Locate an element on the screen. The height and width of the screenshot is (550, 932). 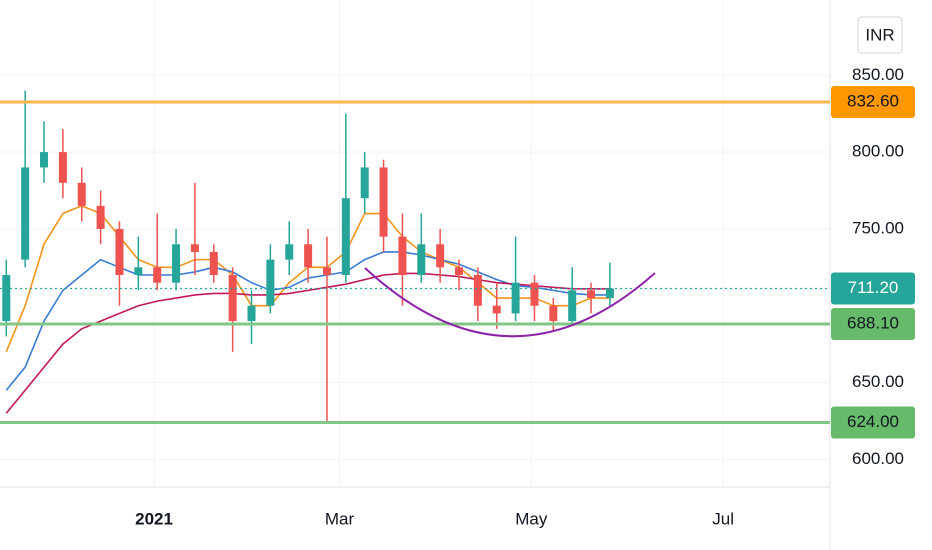
x-tick-label: 2021 is located at coordinates (154, 518).